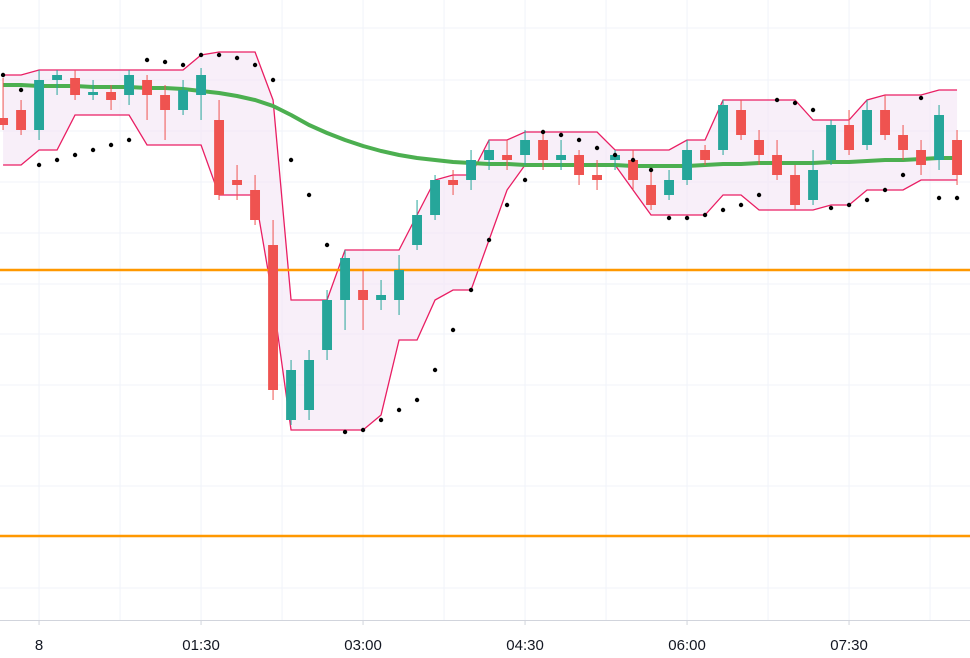 The width and height of the screenshot is (970, 658). I want to click on x-tick-label: 01:30, so click(201, 645).